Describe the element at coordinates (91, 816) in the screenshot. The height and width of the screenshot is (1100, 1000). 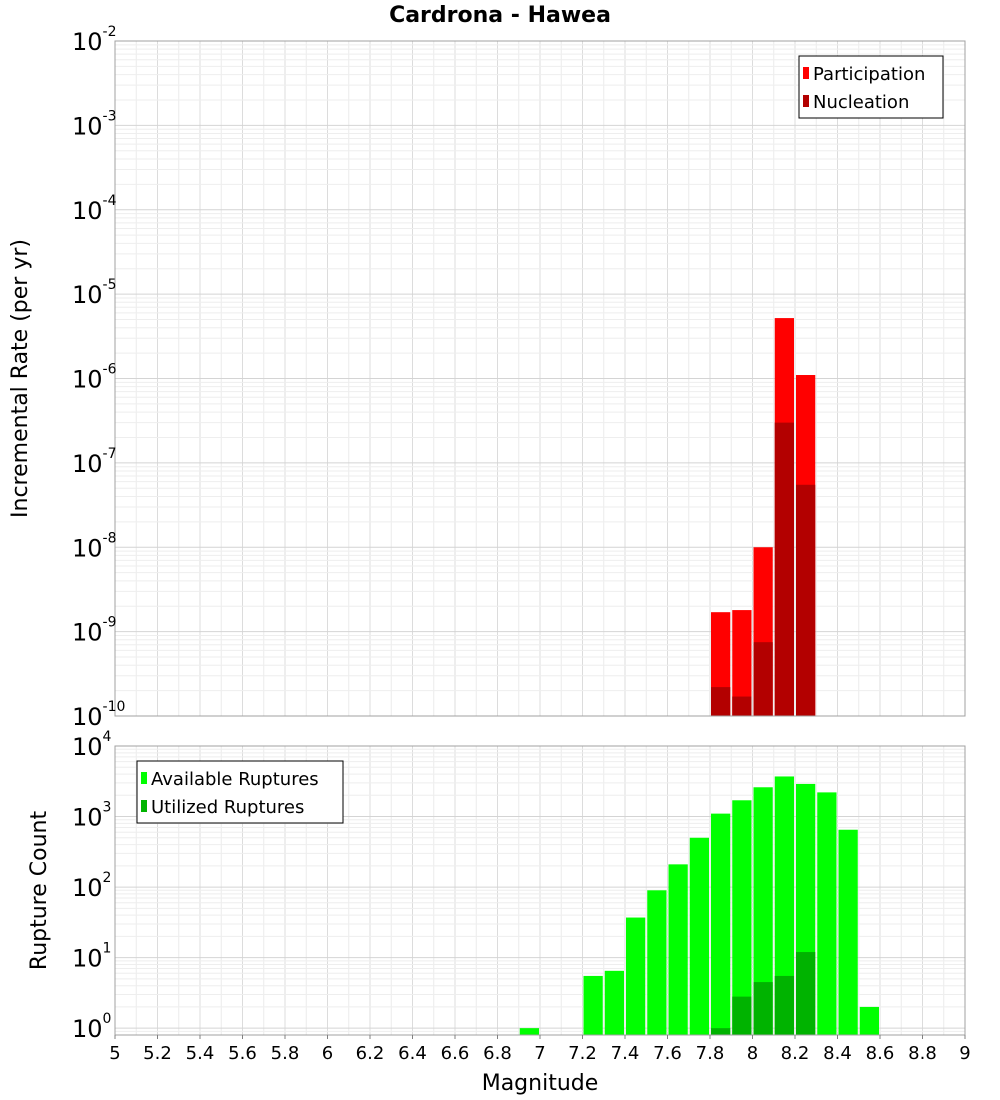
I see `y-tick-label: 10³` at that location.